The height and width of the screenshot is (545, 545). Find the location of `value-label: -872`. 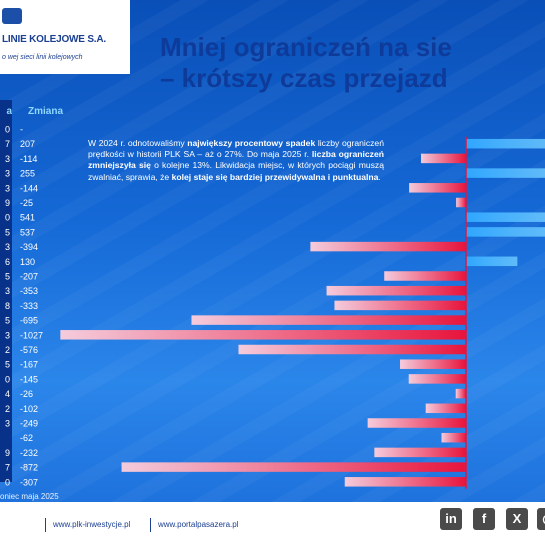

value-label: -872 is located at coordinates (29, 468).